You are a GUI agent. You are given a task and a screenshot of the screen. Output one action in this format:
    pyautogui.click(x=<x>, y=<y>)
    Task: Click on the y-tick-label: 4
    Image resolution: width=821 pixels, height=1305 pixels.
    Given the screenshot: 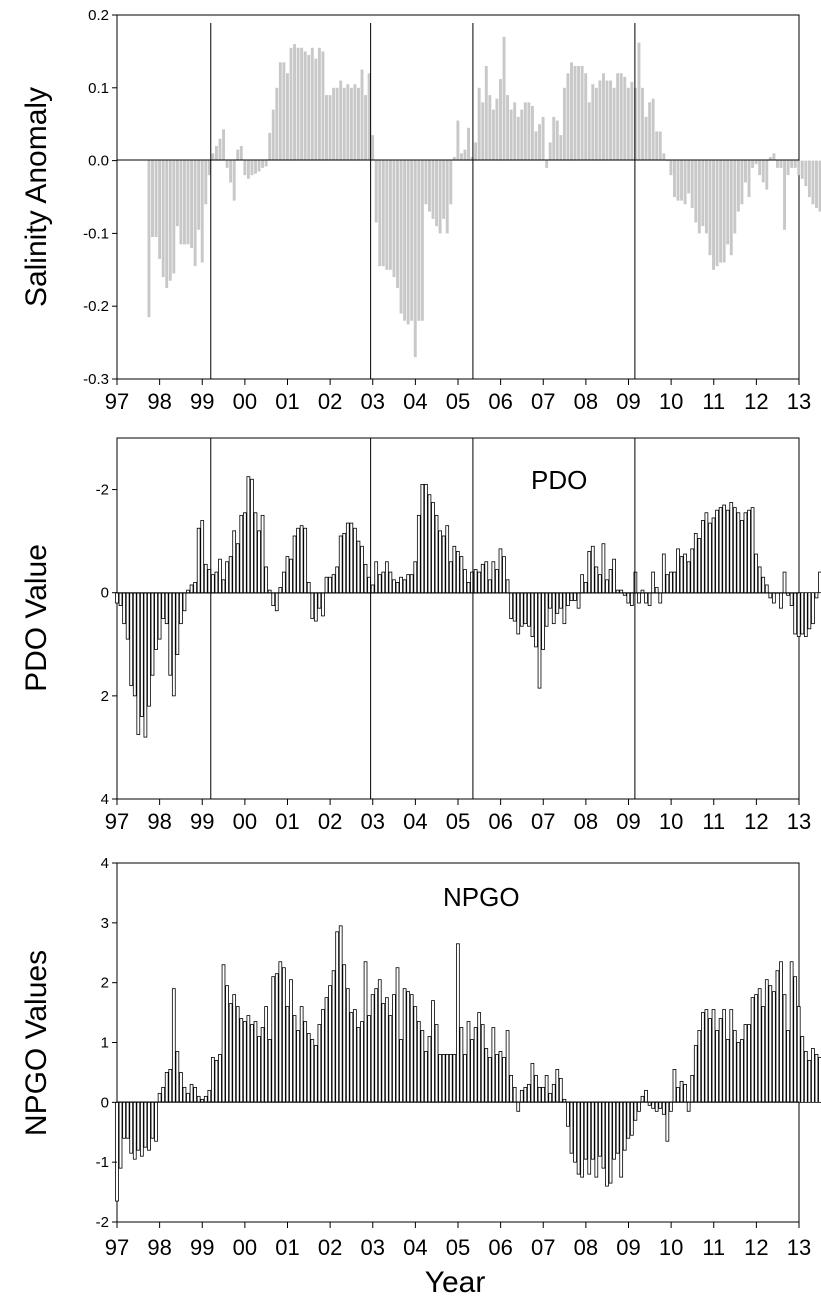 What is the action you would take?
    pyautogui.click(x=105, y=799)
    